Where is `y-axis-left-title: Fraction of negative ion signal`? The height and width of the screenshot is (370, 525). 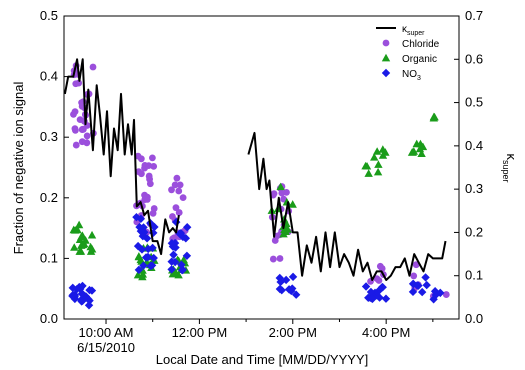 y-axis-left-title: Fraction of negative ion signal is located at coordinates (18, 168).